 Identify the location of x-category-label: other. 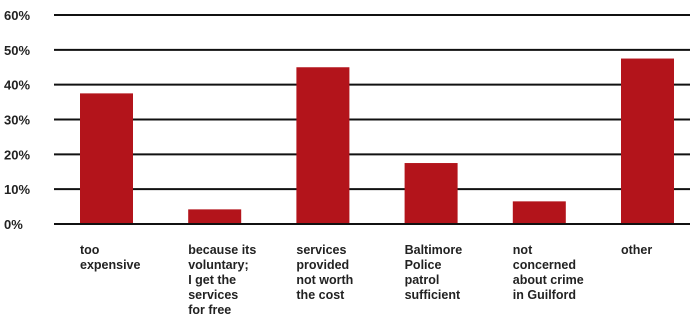
(637, 250).